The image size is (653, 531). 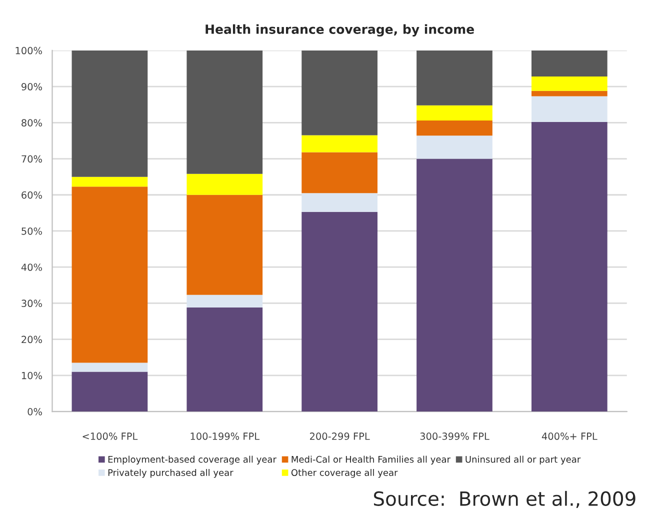 What do you see at coordinates (523, 460) in the screenshot?
I see `legend-label: Uninsured all or part year` at bounding box center [523, 460].